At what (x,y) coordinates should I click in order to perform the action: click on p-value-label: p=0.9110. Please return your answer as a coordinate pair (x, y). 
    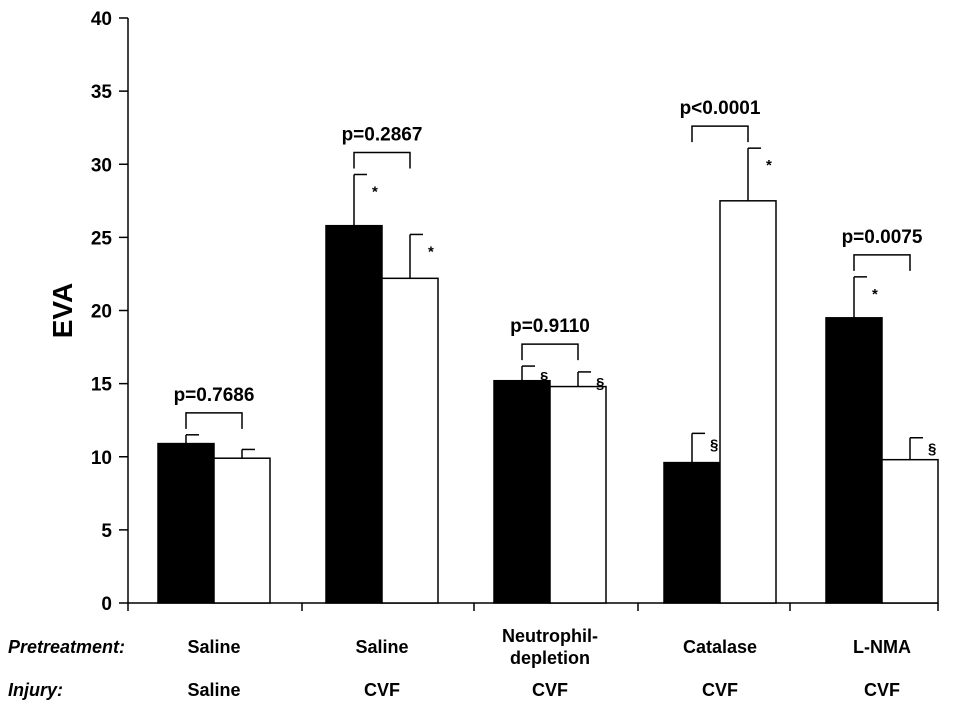
    Looking at the image, I should click on (550, 326).